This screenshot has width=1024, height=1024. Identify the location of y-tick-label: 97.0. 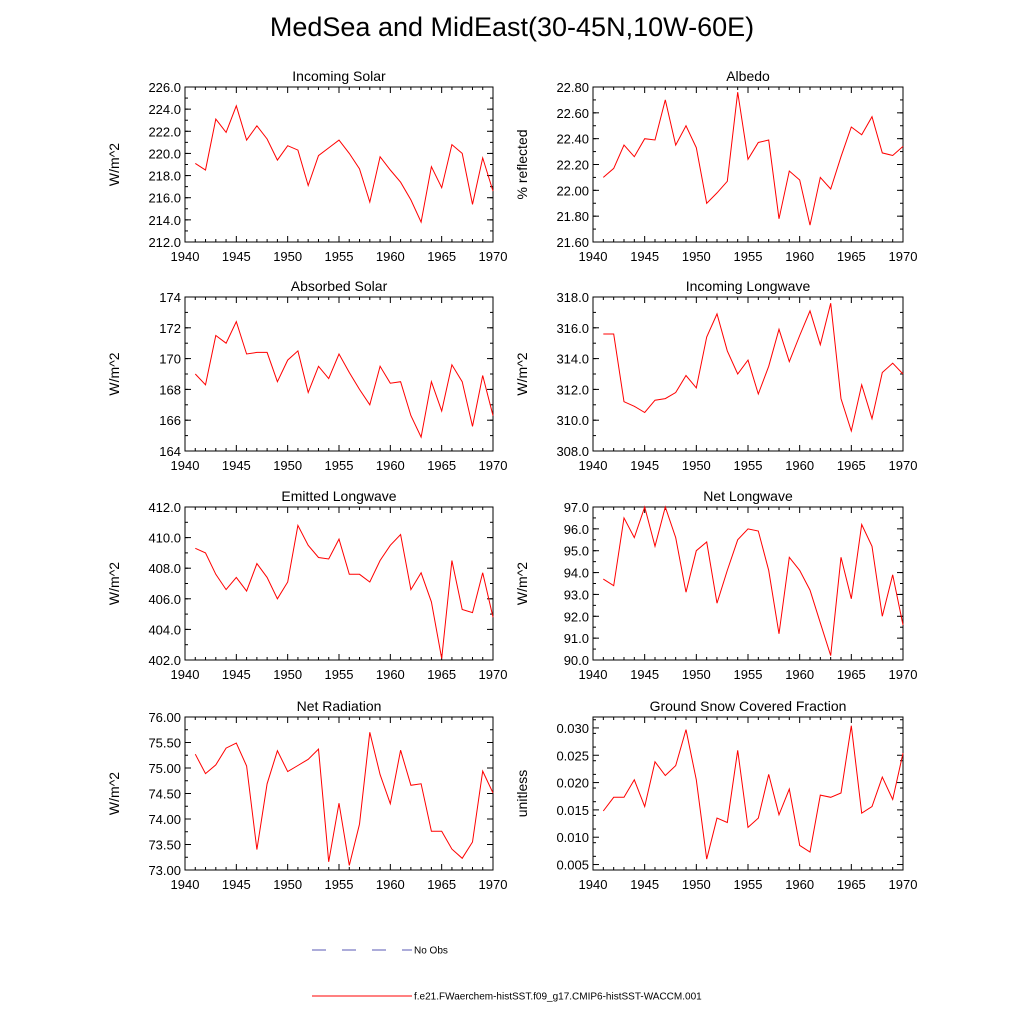
(576, 507).